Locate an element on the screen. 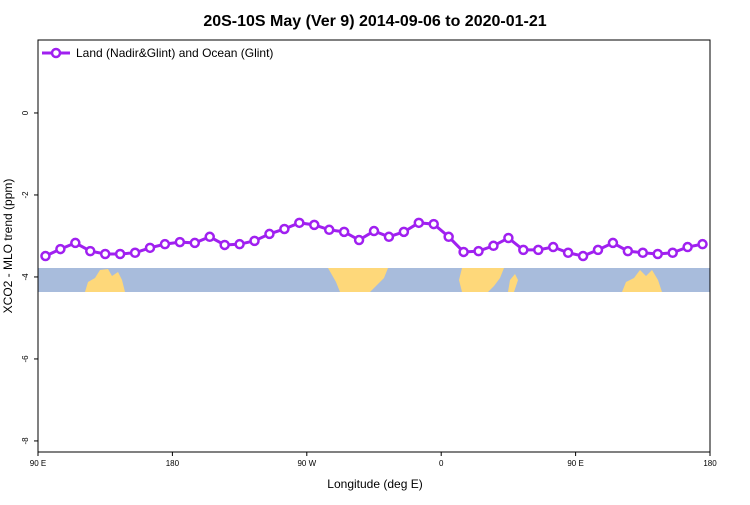 Image resolution: width=750 pixels, height=505 pixels. legend-label: Land (Nadir&Glint) and Ocean (Glint) is located at coordinates (174, 53).